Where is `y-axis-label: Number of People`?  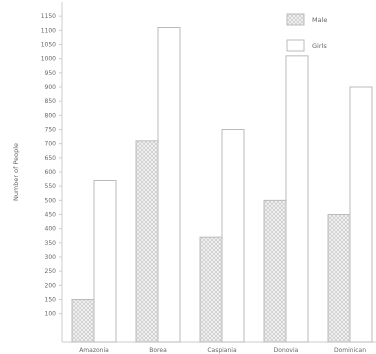 y-axis-label: Number of People is located at coordinates (16, 172).